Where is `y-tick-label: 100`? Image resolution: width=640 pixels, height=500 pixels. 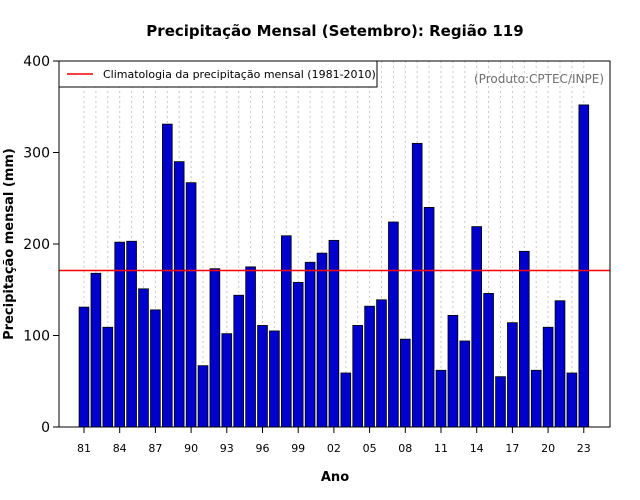
y-tick-label: 100 is located at coordinates (36, 337).